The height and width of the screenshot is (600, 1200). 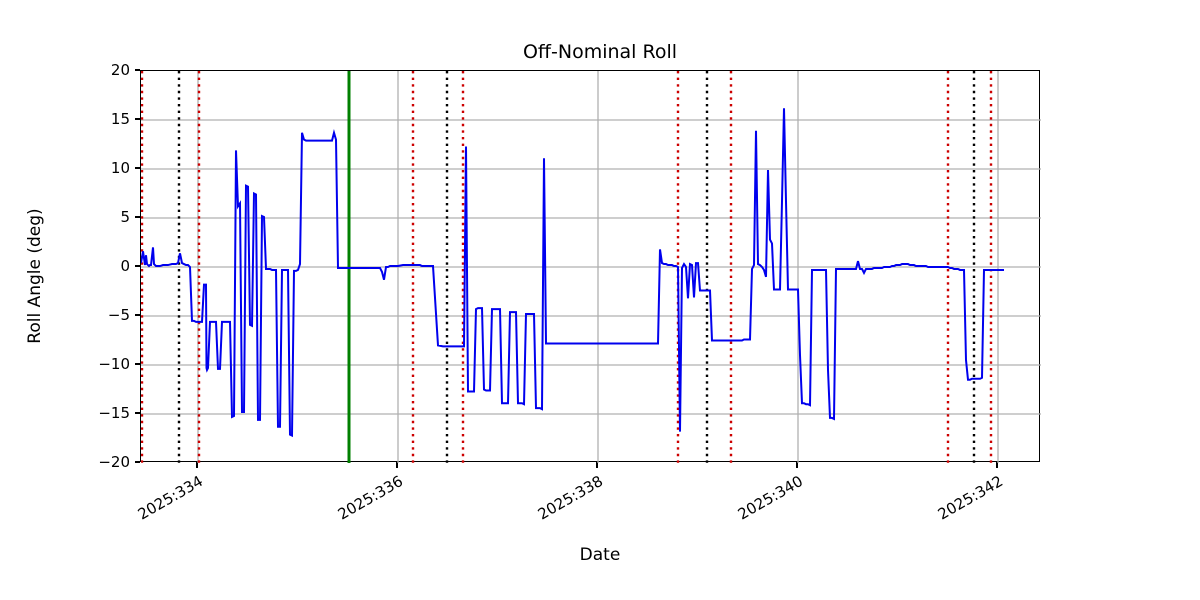 I want to click on y-axis-label: Roll Angle (deg), so click(x=35, y=276).